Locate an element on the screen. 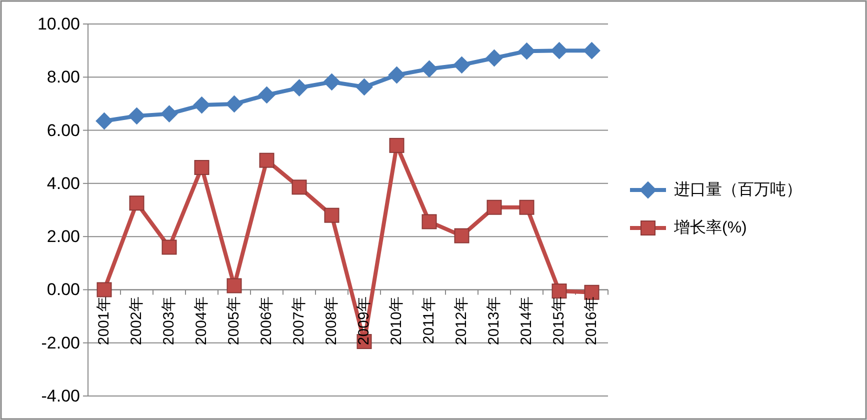 This screenshot has width=867, height=420. x-tick-label: 2009年 is located at coordinates (364, 321).